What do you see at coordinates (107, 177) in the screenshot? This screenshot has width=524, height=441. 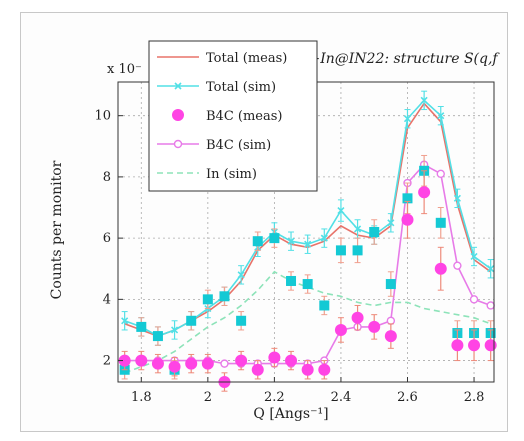 I see `y-tick-label: 8` at bounding box center [107, 177].